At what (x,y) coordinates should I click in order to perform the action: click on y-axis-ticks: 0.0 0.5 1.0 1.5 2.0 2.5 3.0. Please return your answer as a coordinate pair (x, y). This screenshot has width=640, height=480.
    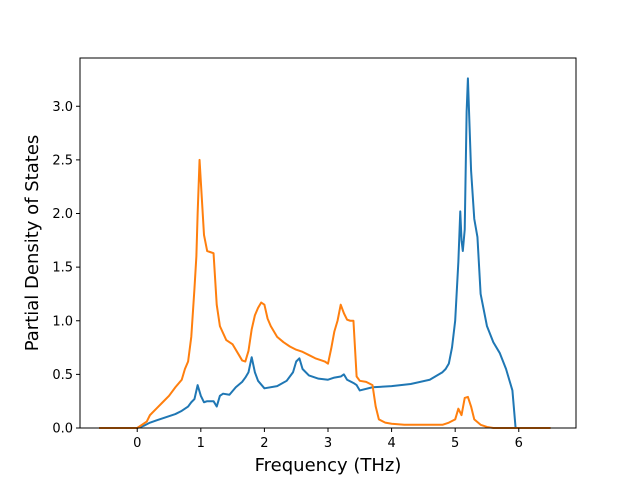
    Looking at the image, I should click on (66, 268).